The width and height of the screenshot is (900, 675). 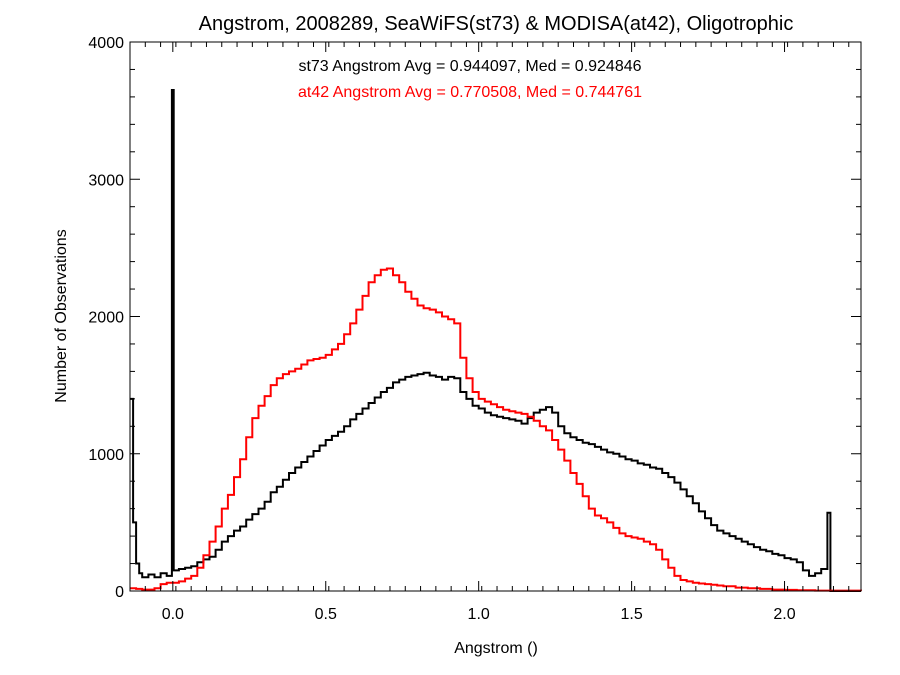 I want to click on x-tick-label-3: 1.5, so click(x=631, y=614).